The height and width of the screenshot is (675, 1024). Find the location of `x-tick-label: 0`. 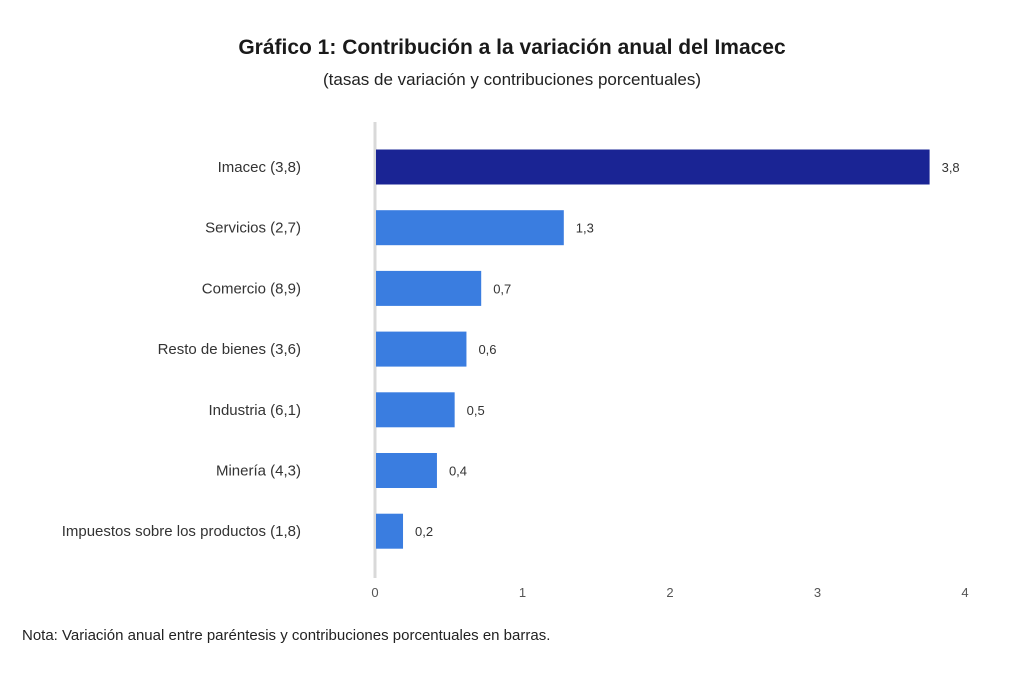

x-tick-label: 0 is located at coordinates (374, 592).